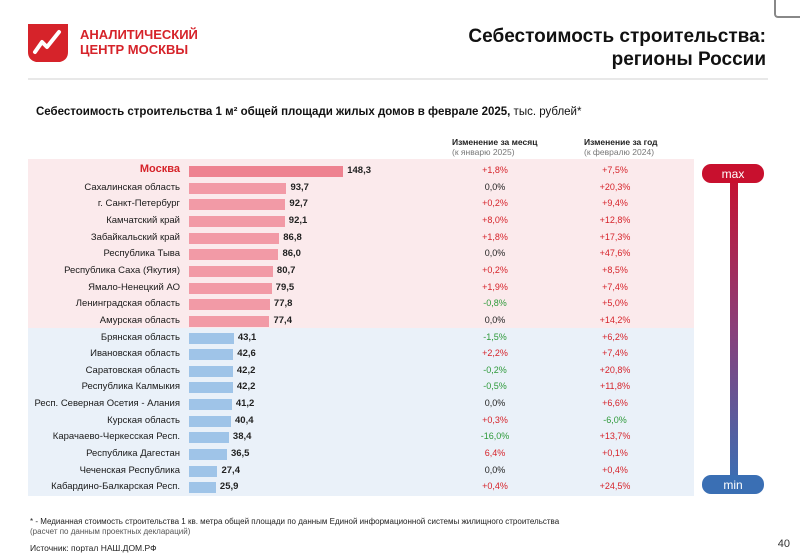 The width and height of the screenshot is (800, 558). Describe the element at coordinates (495, 219) in the screenshot. I see `month-change: +8,0%` at that location.